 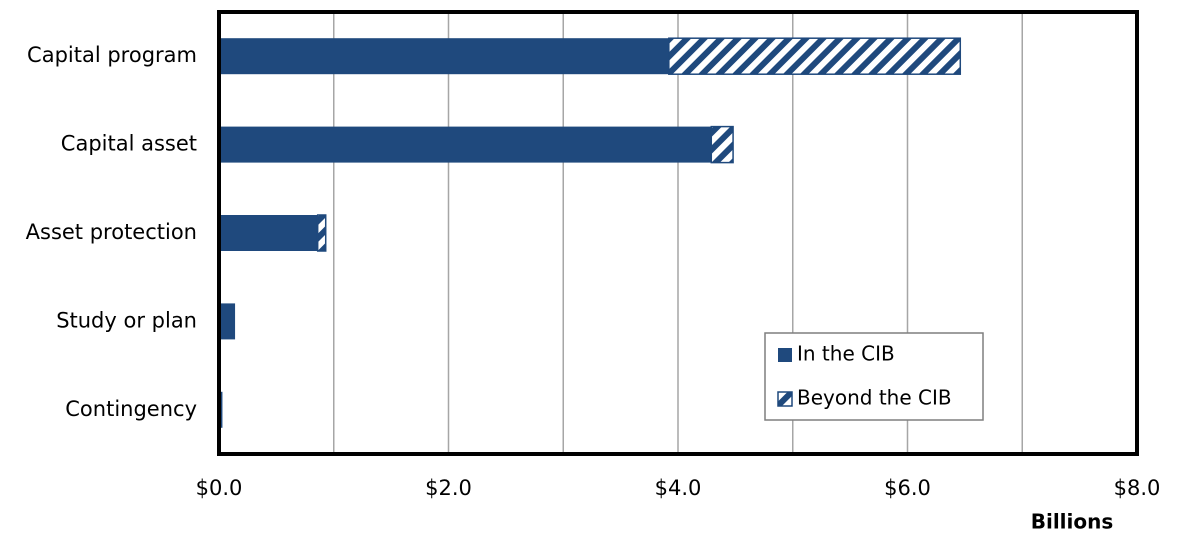 I want to click on y-tick-label: Capital program, so click(x=112, y=55).